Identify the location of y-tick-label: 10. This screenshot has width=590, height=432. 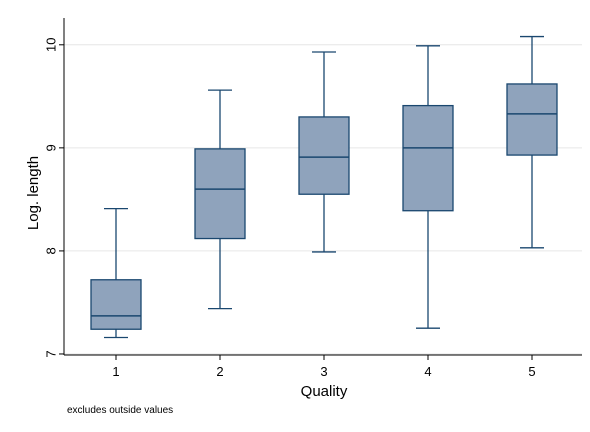
(50, 45).